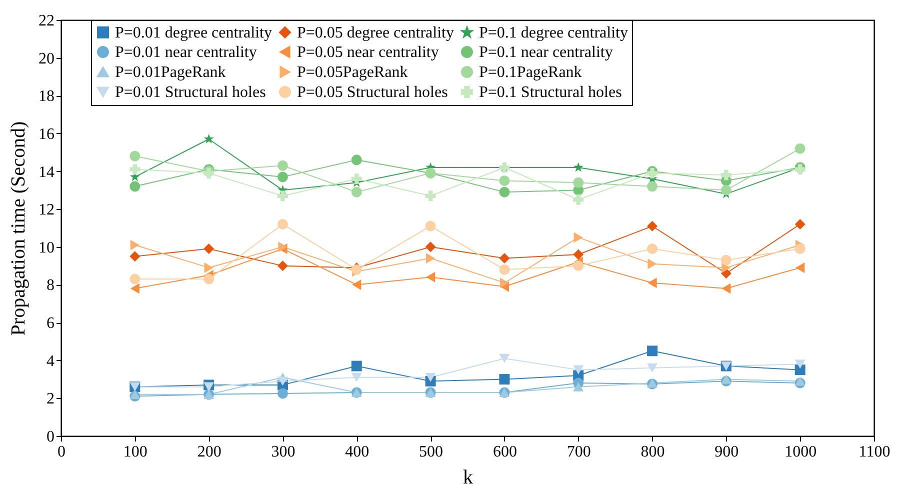 Image resolution: width=909 pixels, height=500 pixels. I want to click on y-tick-label: 12, so click(46, 210).